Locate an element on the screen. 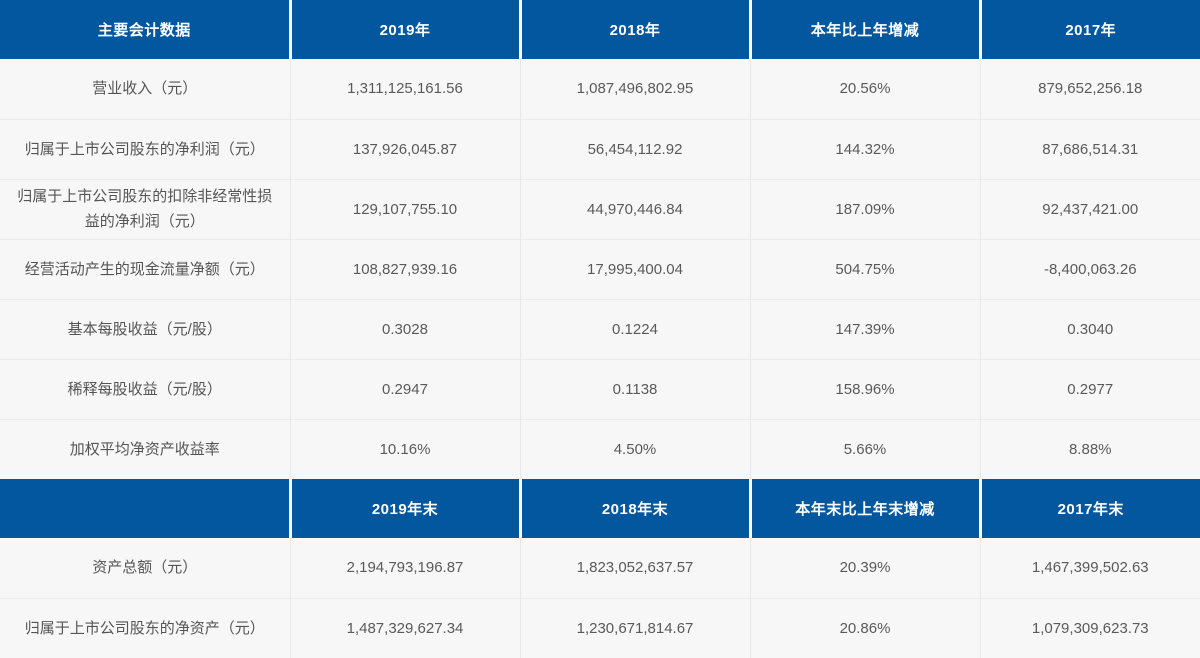 This screenshot has width=1200, height=658. period-column-header: 本年比上年增减 is located at coordinates (864, 29).